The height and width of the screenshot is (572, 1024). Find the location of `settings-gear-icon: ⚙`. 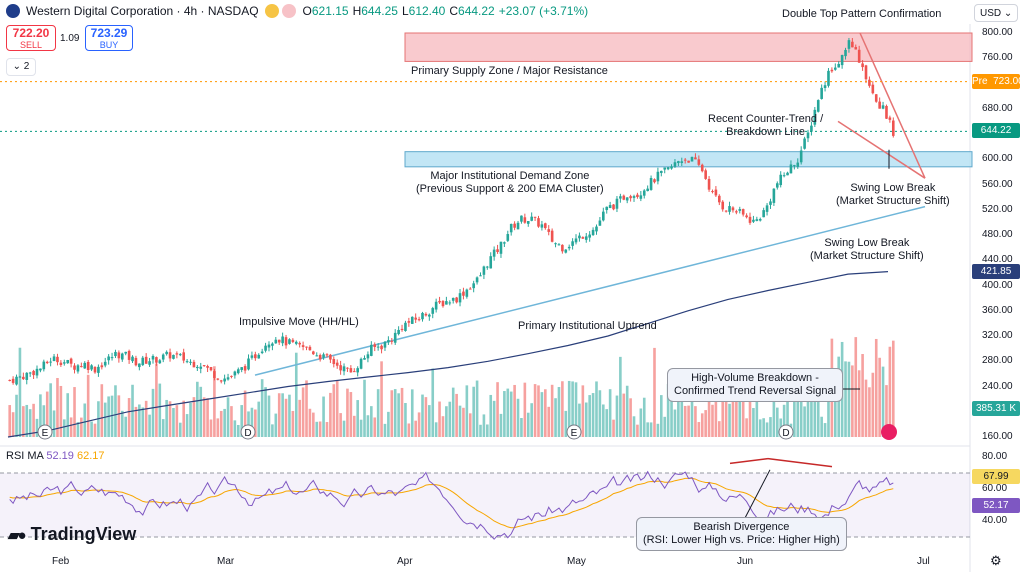

settings-gear-icon: ⚙ is located at coordinates (996, 560).